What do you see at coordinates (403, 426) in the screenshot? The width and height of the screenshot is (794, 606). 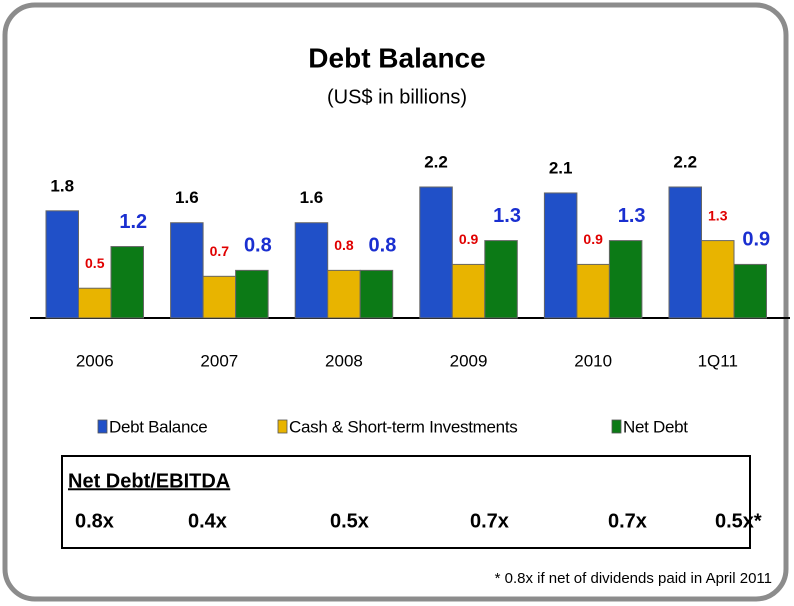 I see `legend-label: Cash & Short-term Investments` at bounding box center [403, 426].